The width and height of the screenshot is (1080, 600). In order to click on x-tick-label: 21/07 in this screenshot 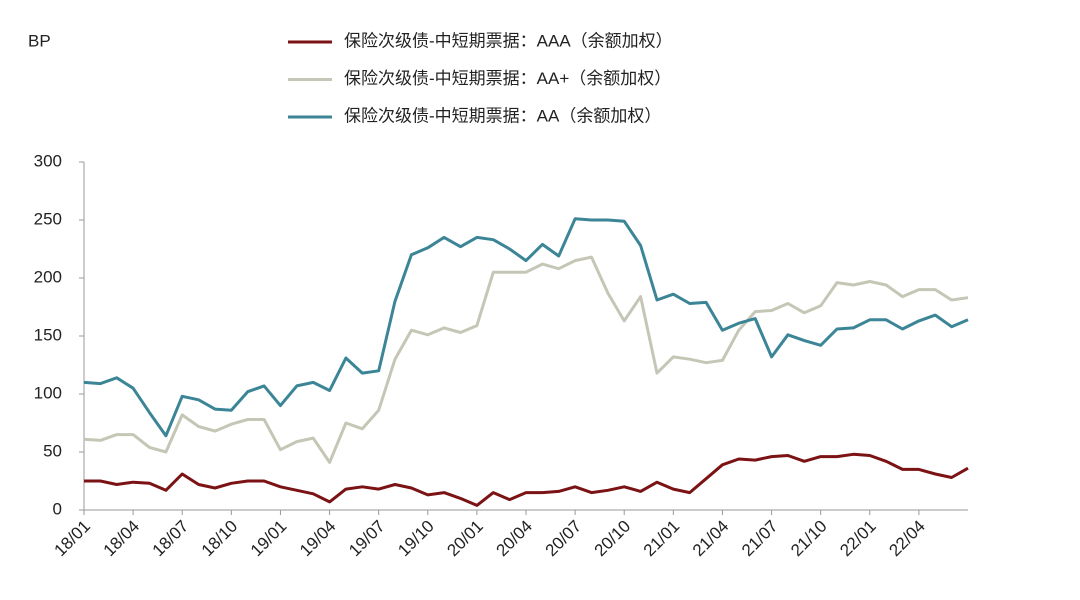, I will do `click(760, 539)`.